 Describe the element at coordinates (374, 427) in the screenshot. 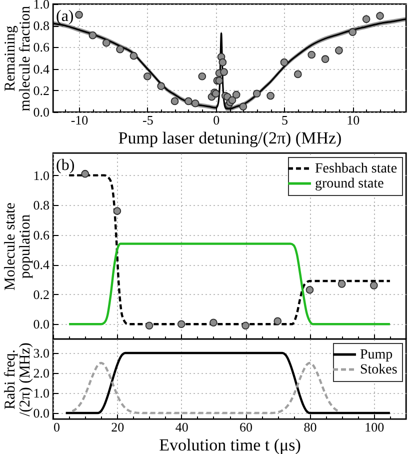

I see `x-tick-label: 100` at that location.